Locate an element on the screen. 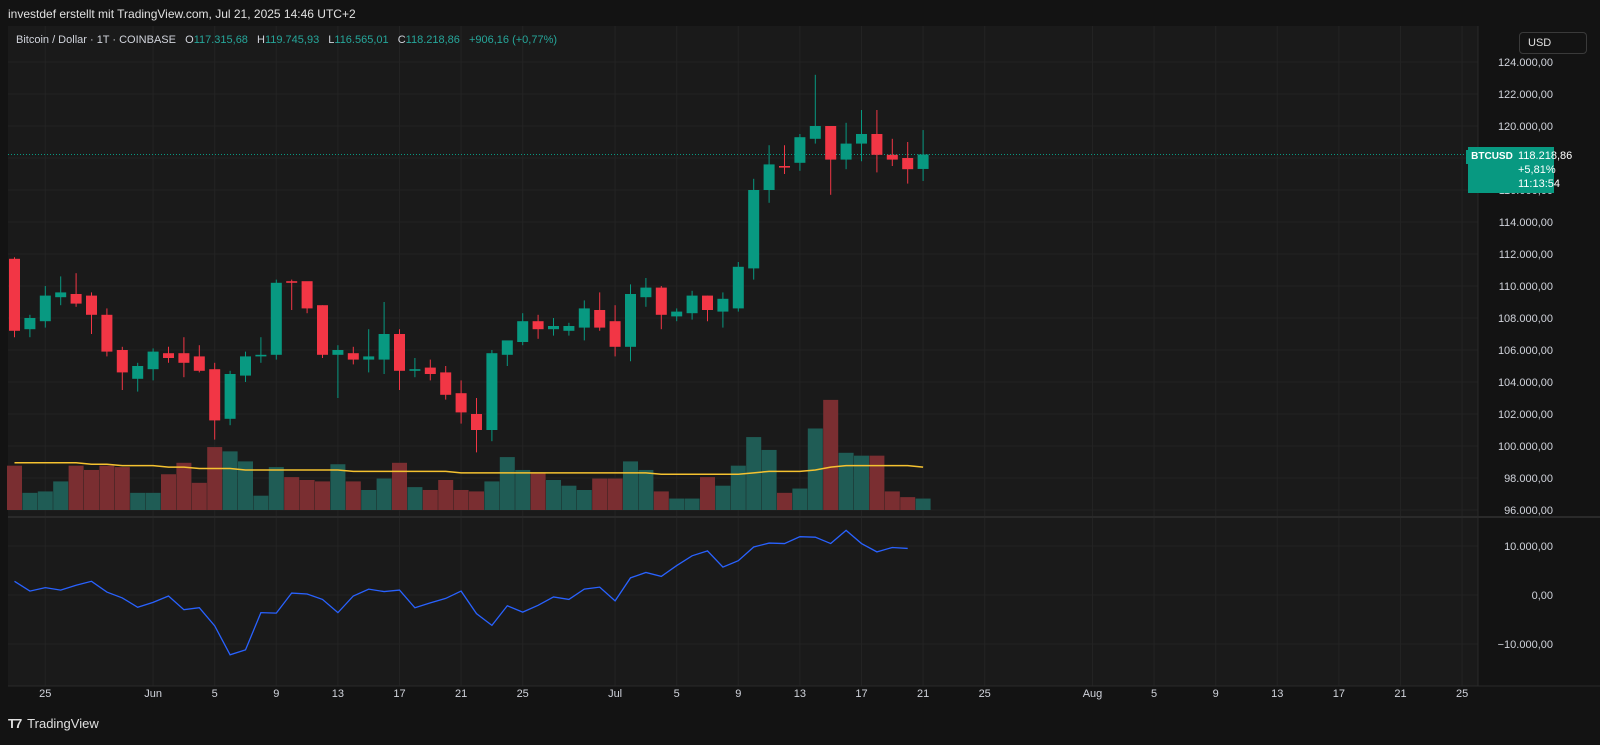 The image size is (1600, 745). bar-countdown: 11:13:54 is located at coordinates (1539, 184).